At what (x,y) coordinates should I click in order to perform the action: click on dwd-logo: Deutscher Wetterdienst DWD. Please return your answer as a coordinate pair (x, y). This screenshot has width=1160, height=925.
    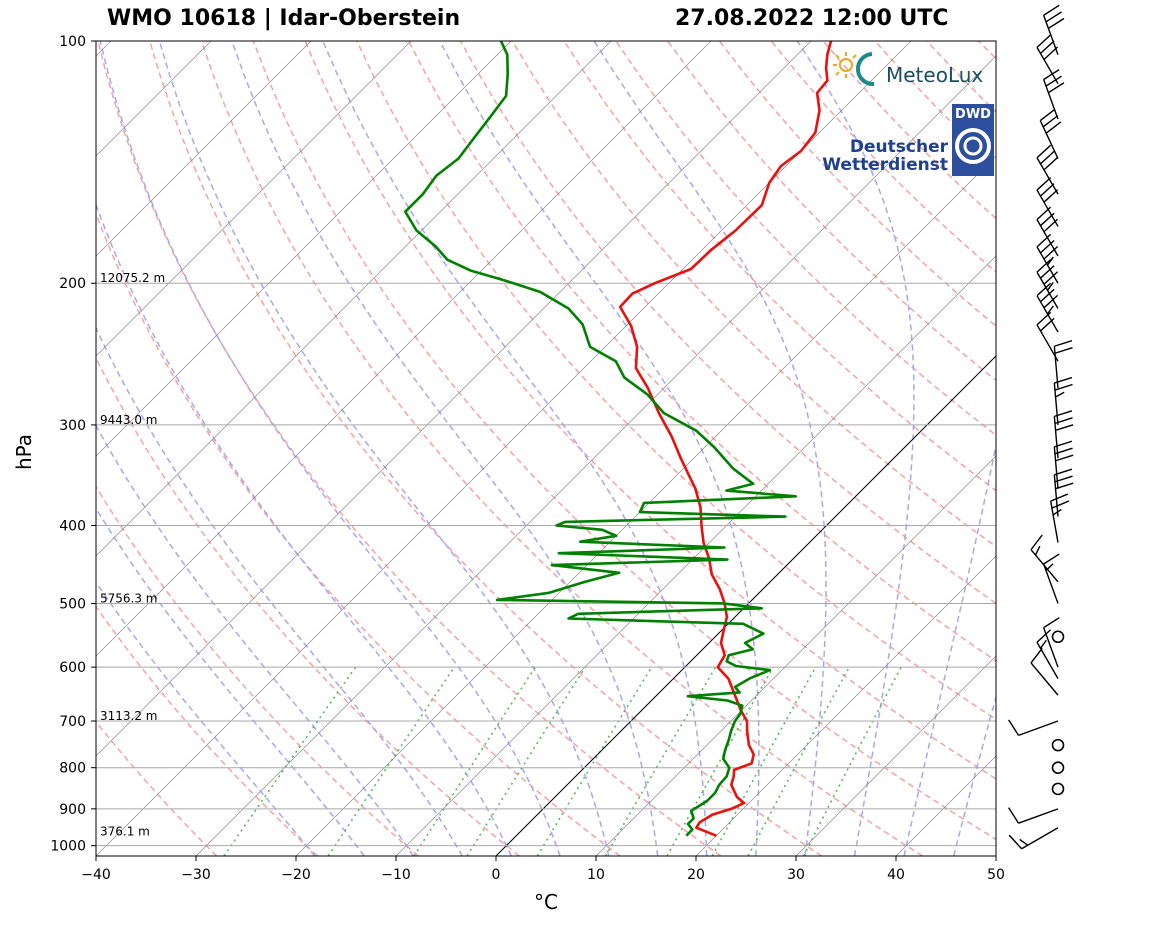
    Looking at the image, I should click on (909, 141).